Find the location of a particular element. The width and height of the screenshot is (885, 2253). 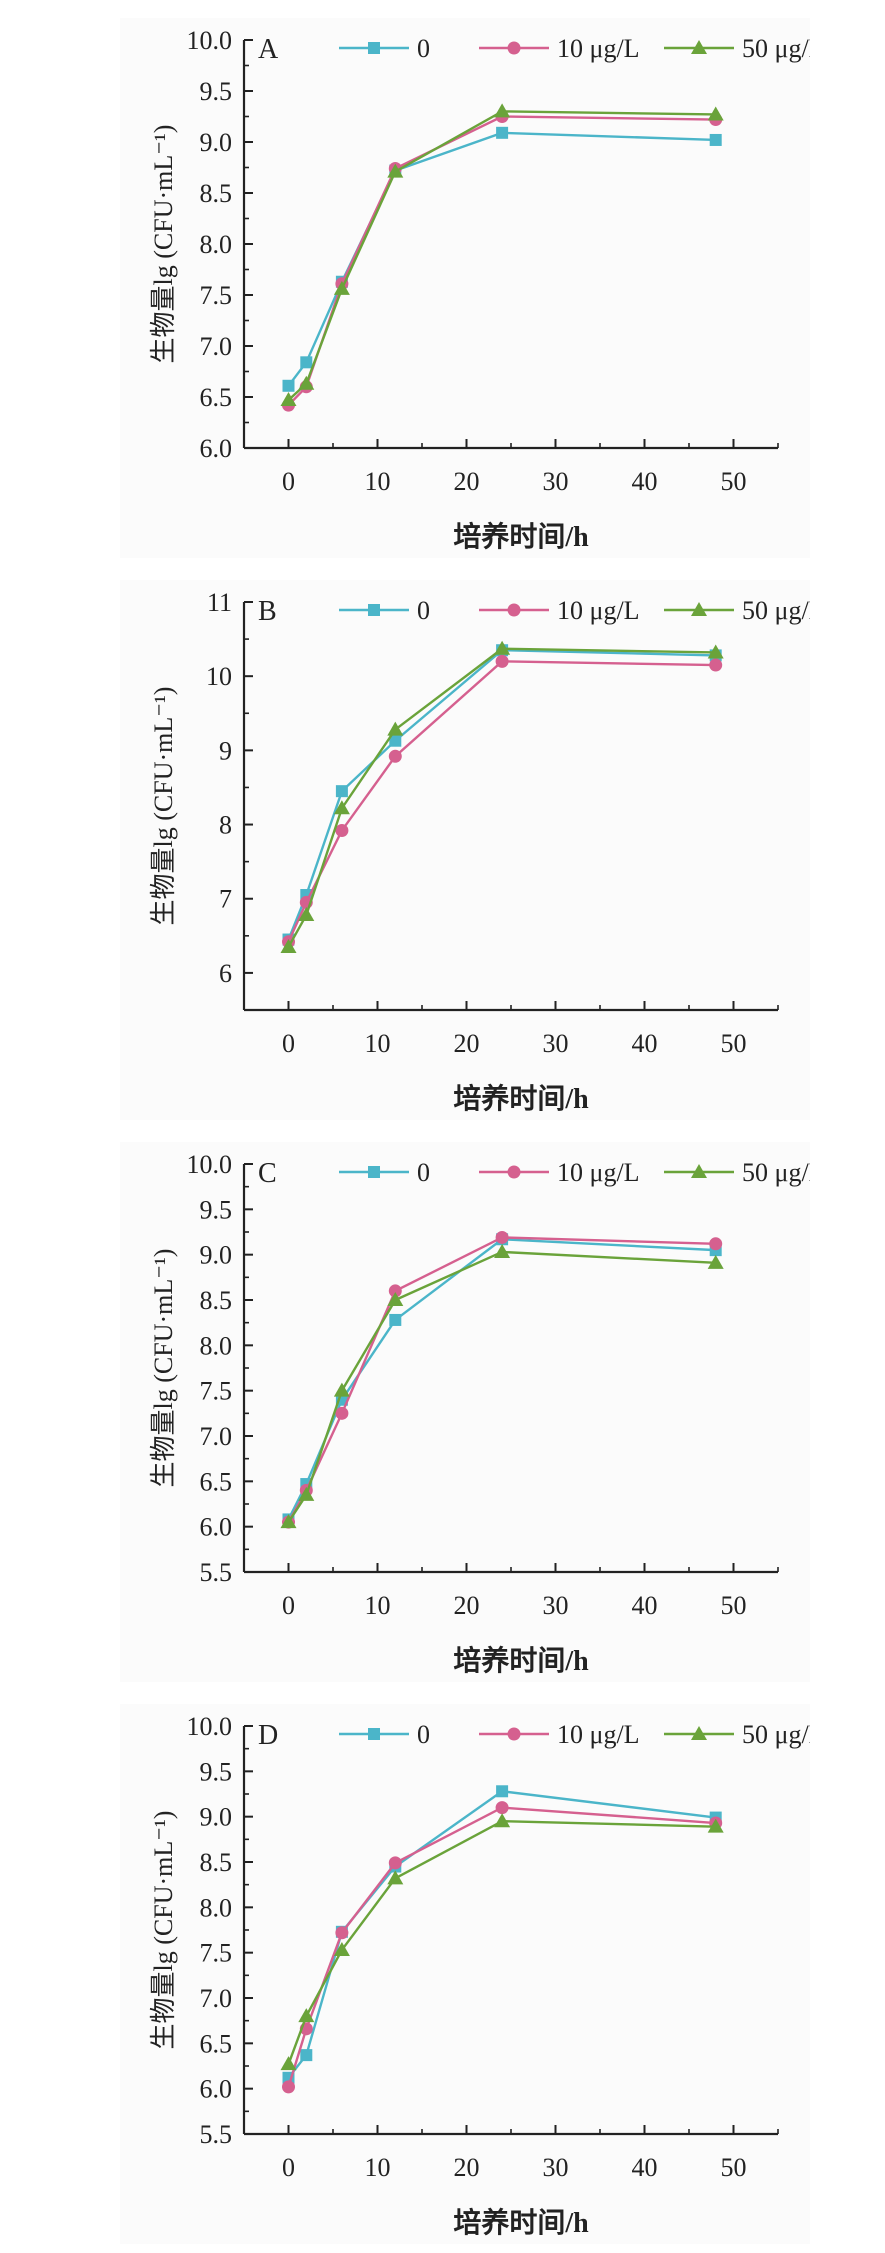

panel-letter: C is located at coordinates (267, 1173).